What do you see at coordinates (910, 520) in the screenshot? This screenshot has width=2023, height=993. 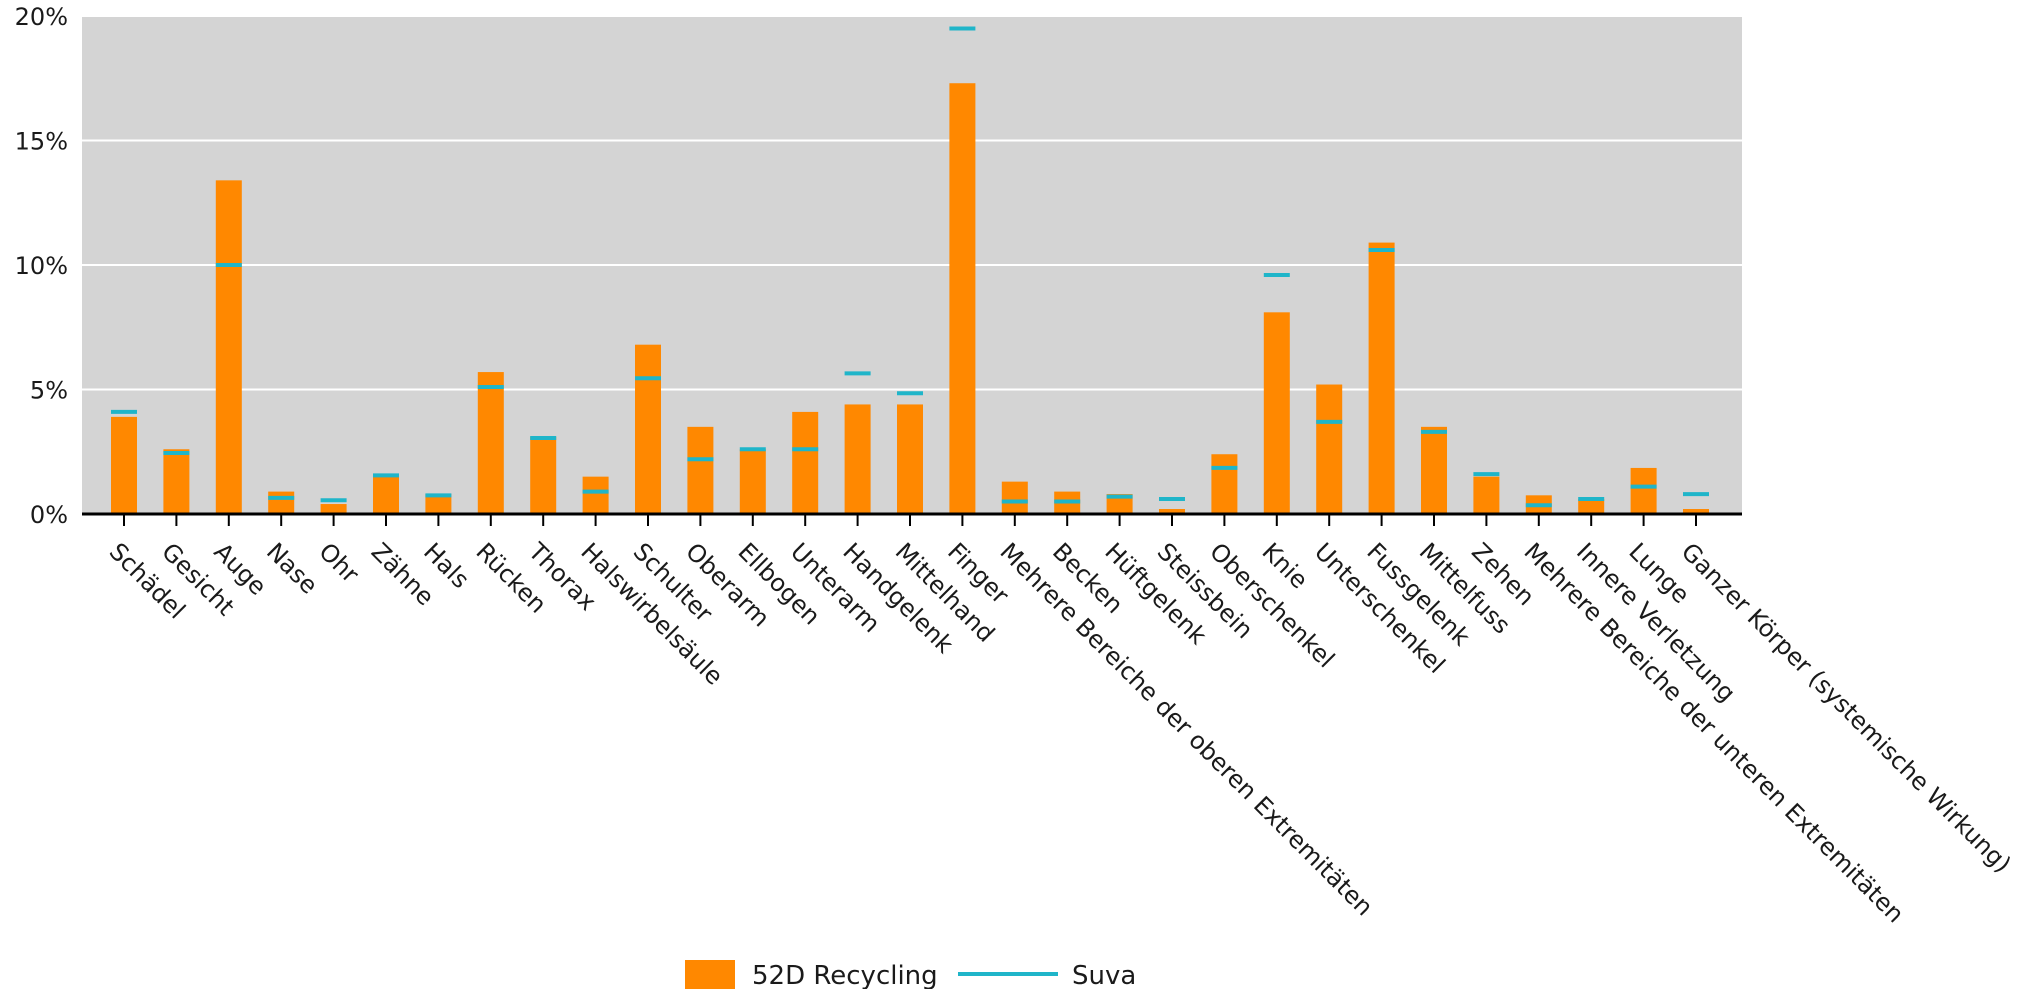 I see `x-ticks` at bounding box center [910, 520].